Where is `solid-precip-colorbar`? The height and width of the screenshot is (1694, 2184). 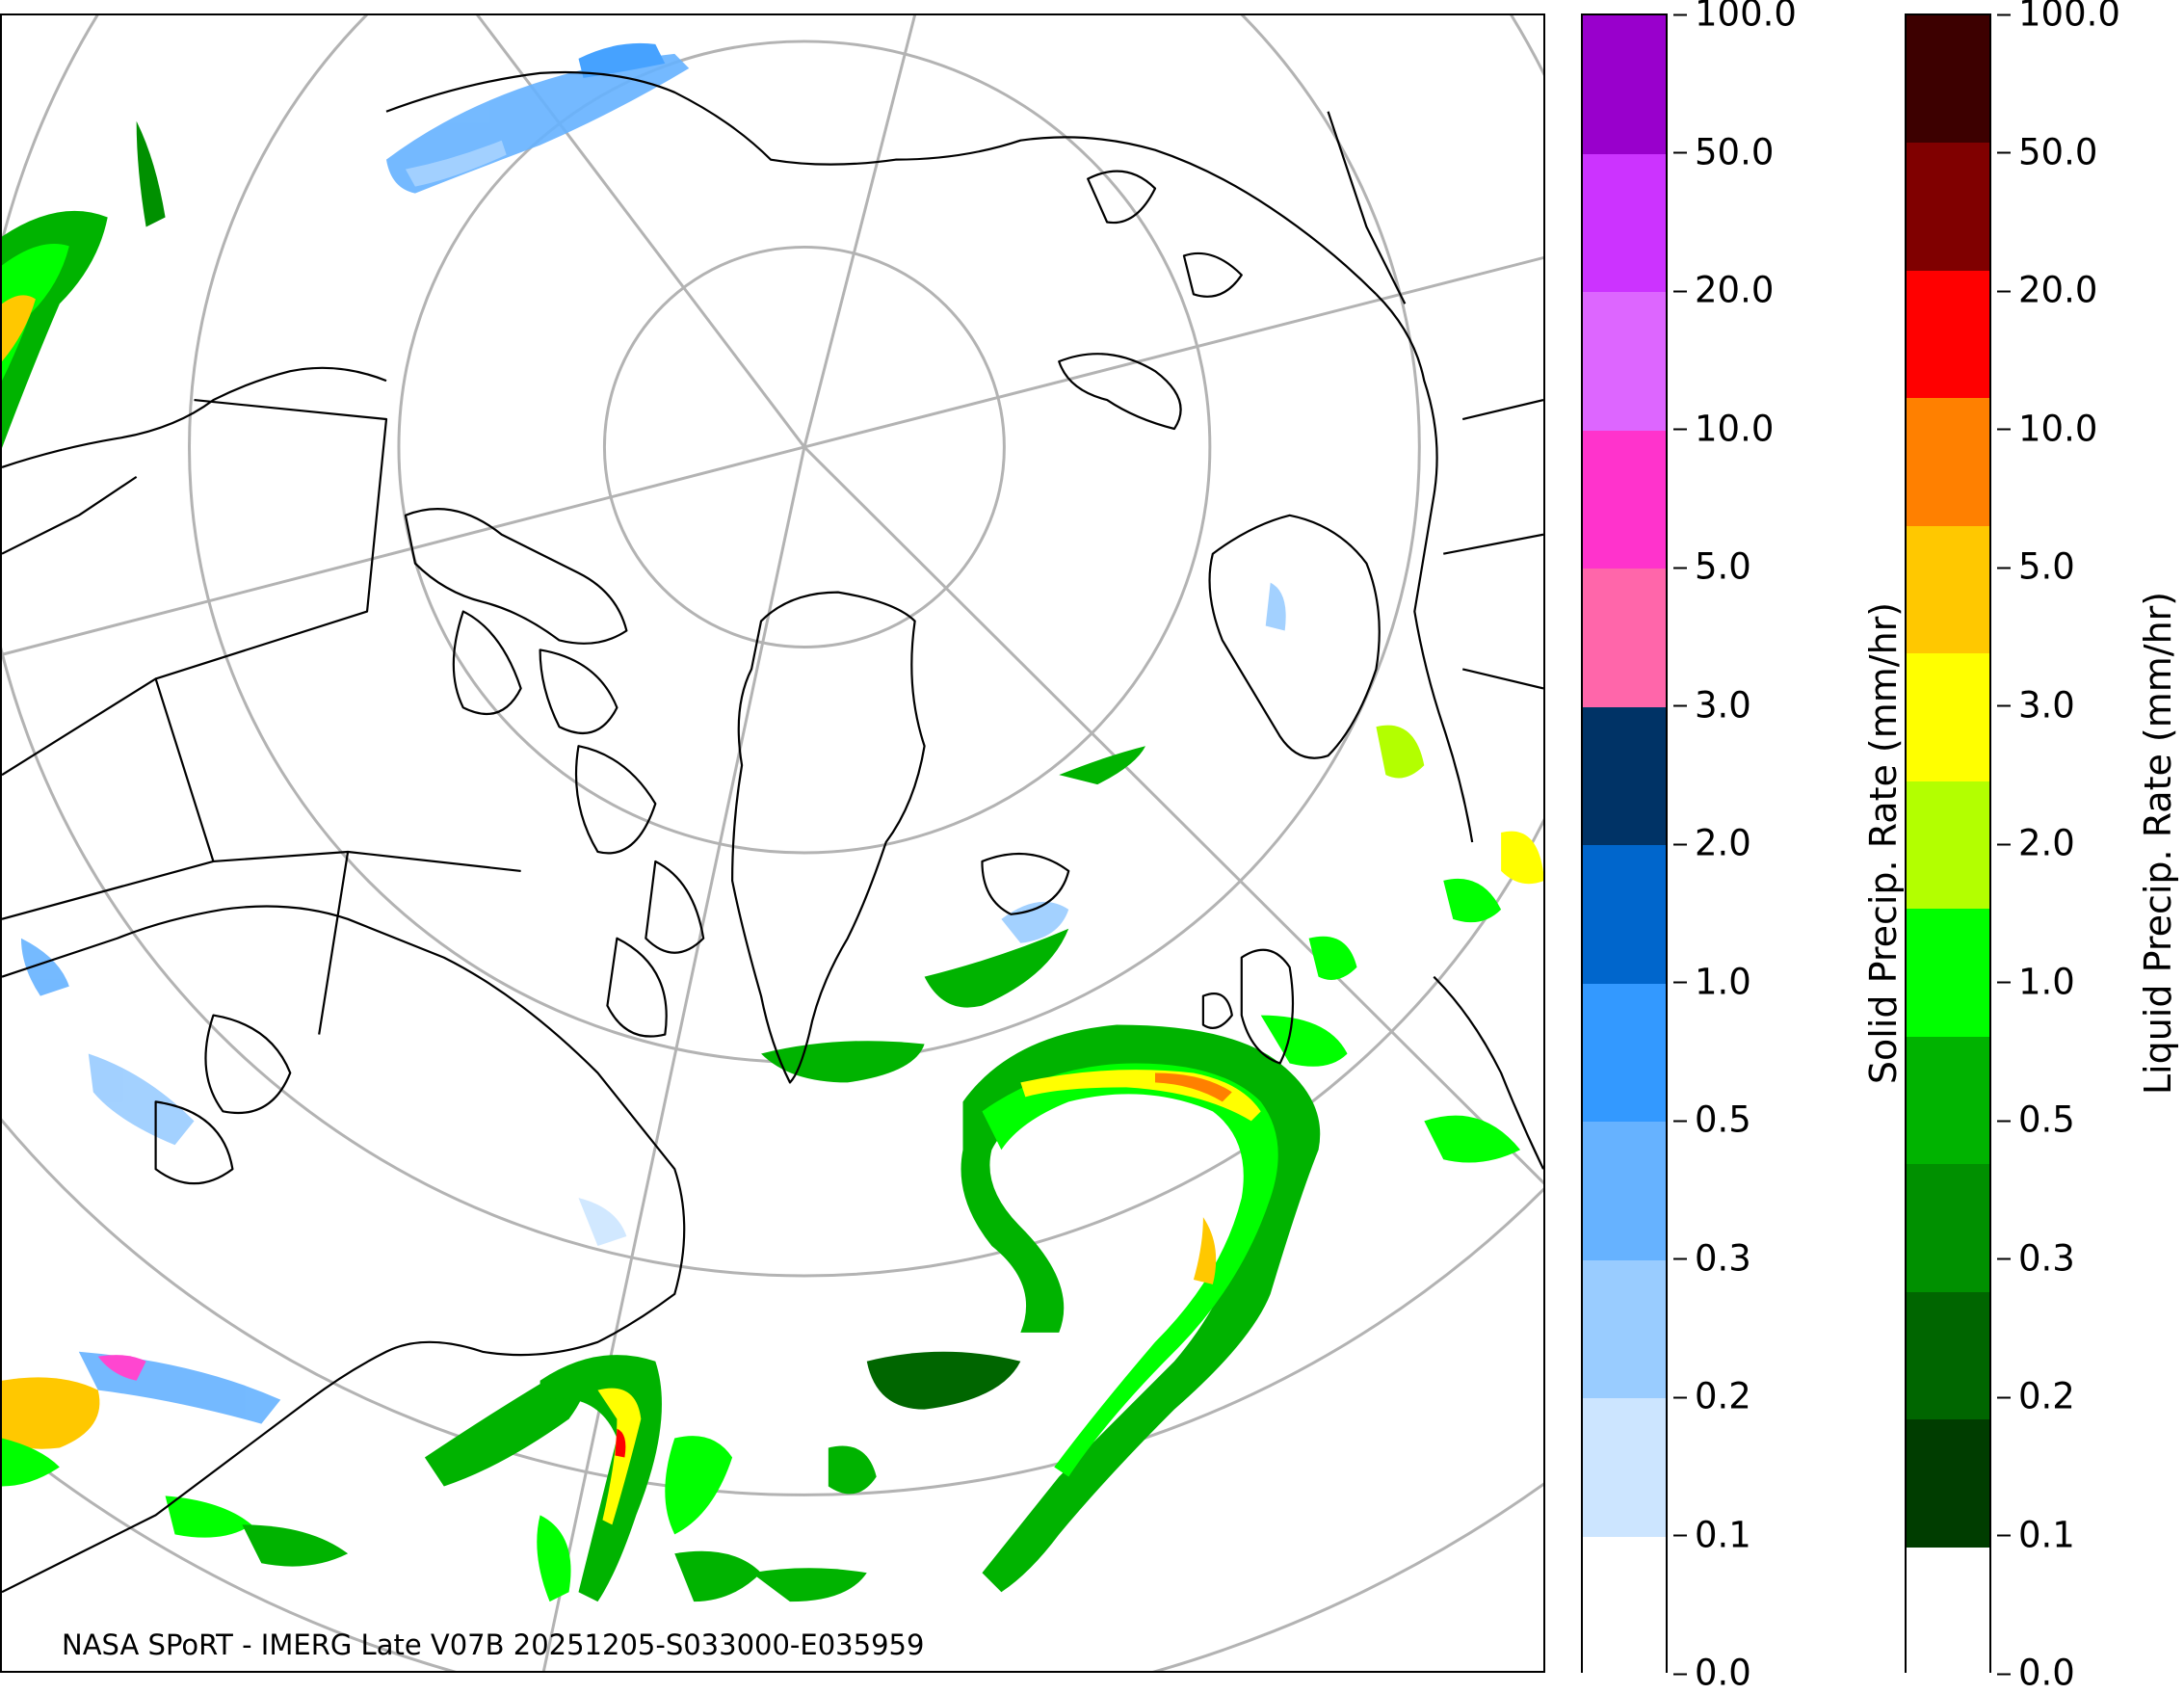 solid-precip-colorbar is located at coordinates (1625, 845).